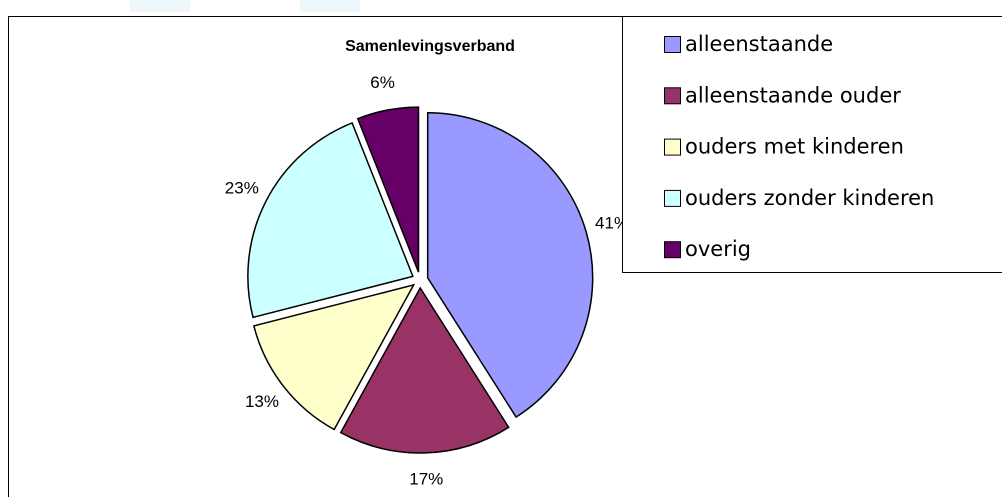 This screenshot has width=1002, height=497. Describe the element at coordinates (809, 198) in the screenshot. I see `legend-label: ouders zonder kinderen` at that location.